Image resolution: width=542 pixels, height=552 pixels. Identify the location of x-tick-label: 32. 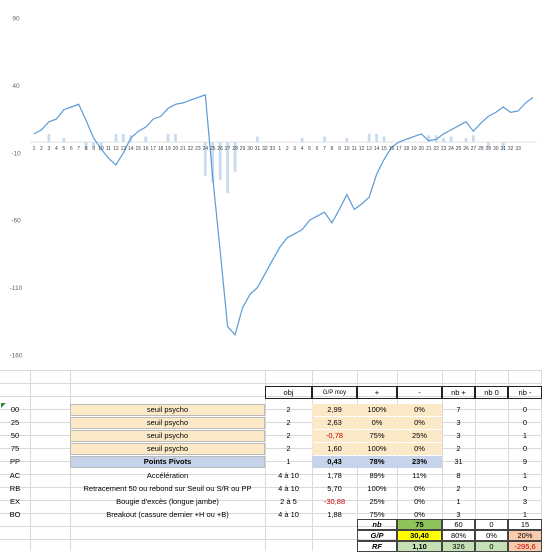
(265, 149).